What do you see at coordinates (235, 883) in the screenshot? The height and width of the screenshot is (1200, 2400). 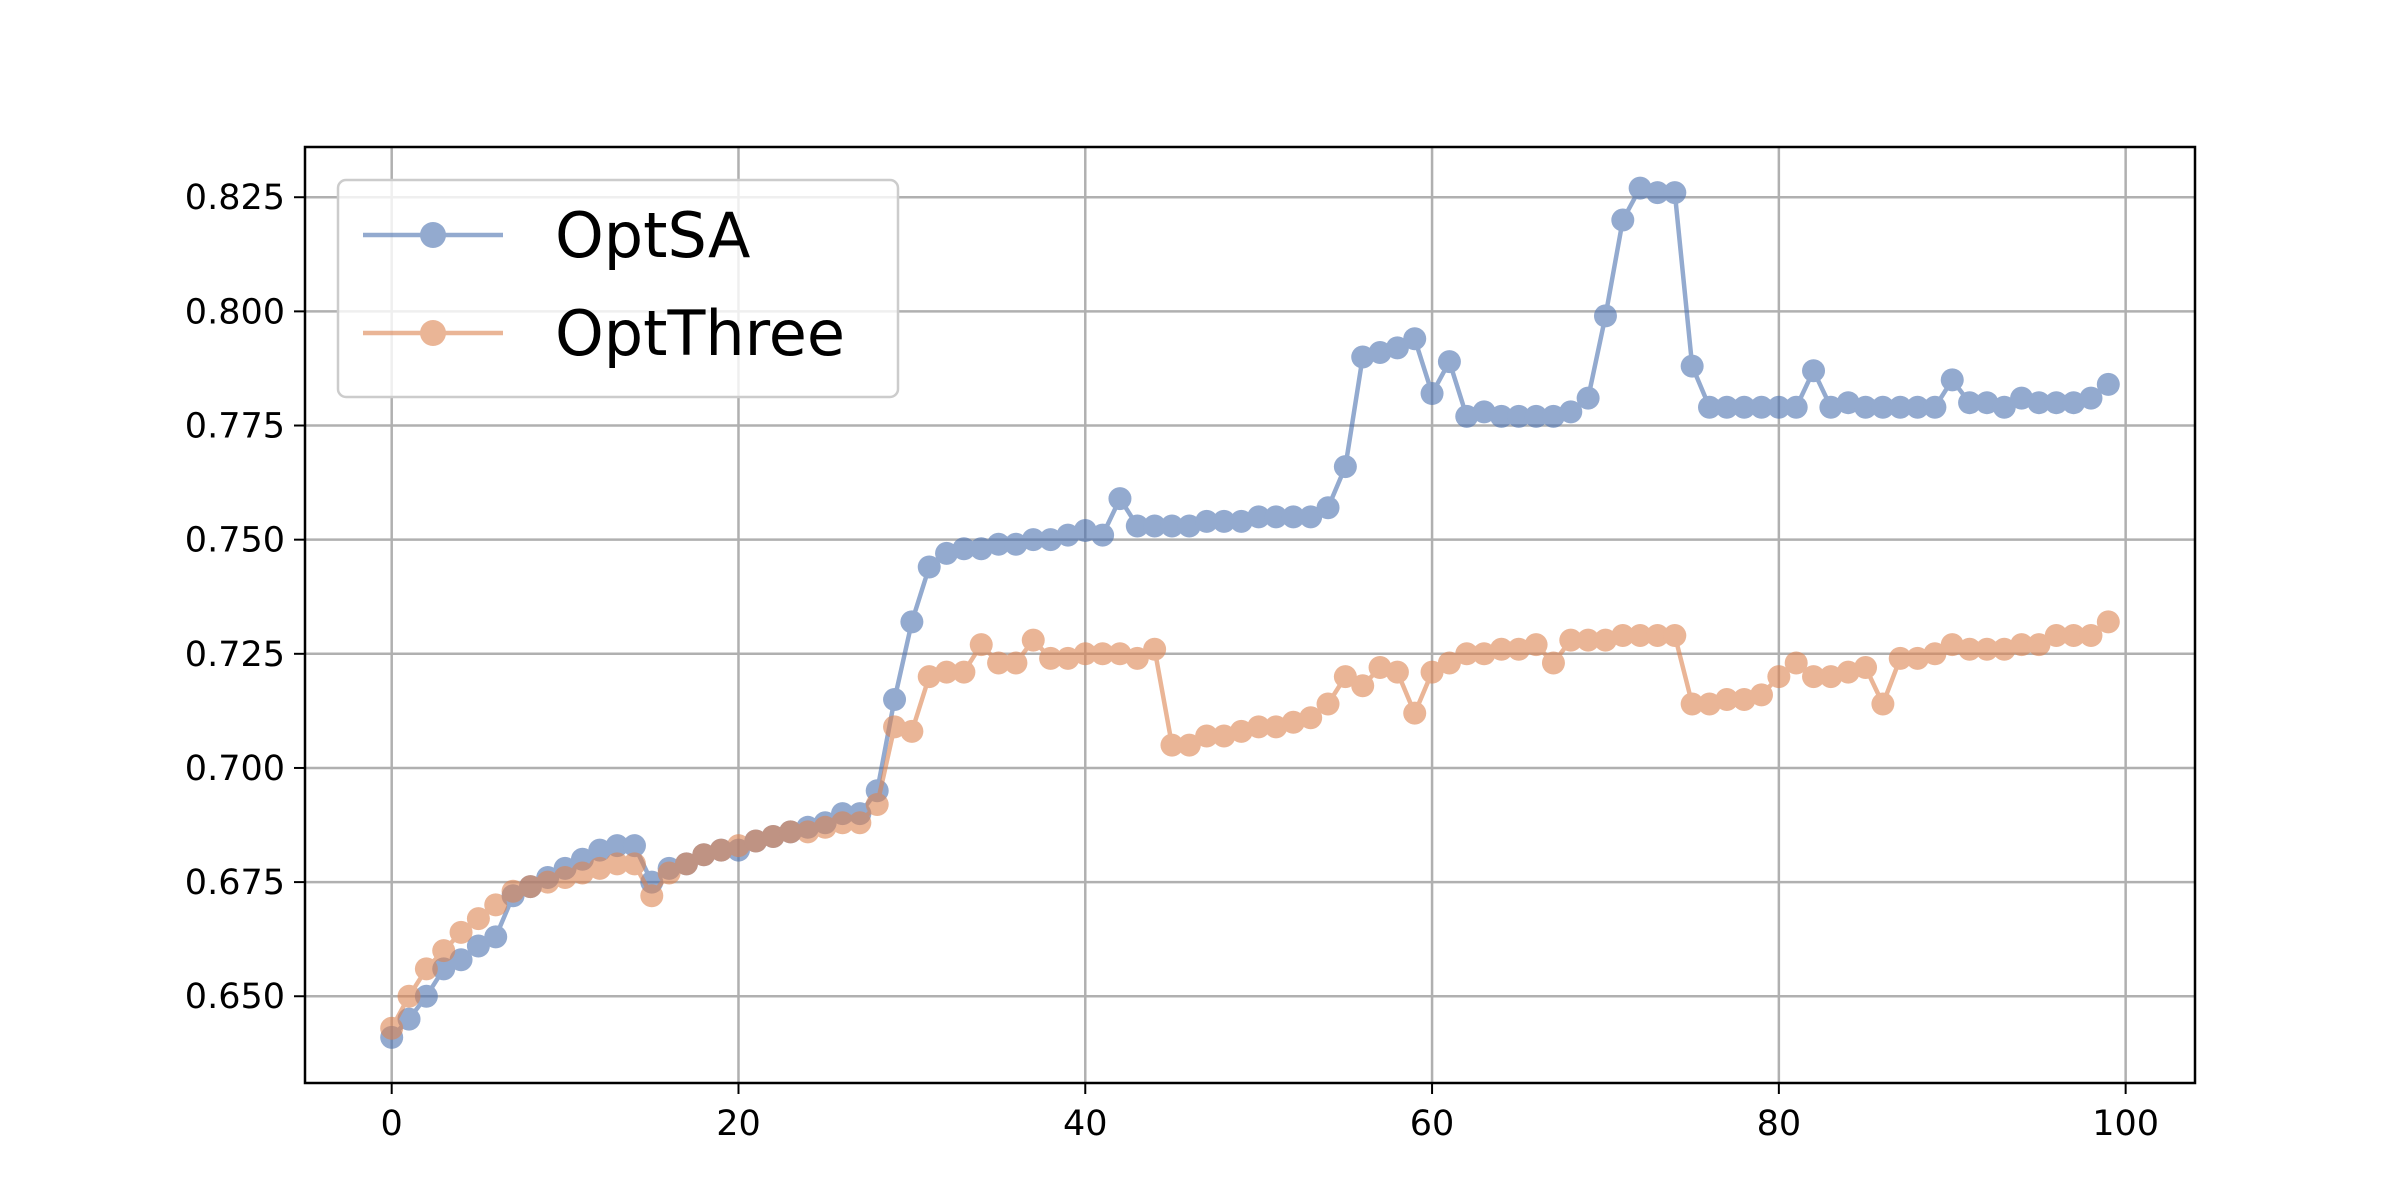 I see `y-tick-label: 0.675` at bounding box center [235, 883].